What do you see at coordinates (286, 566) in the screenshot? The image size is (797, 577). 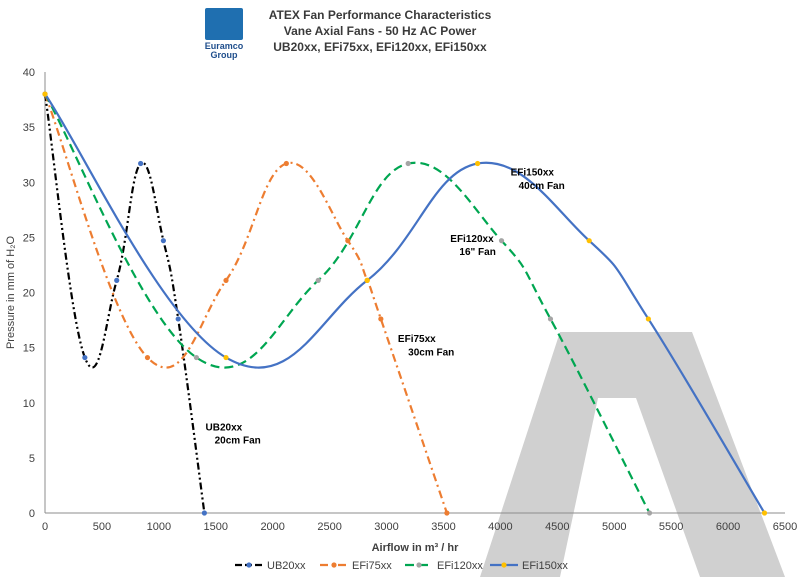 I see `legend-label-ub20xx: UB20xx` at bounding box center [286, 566].